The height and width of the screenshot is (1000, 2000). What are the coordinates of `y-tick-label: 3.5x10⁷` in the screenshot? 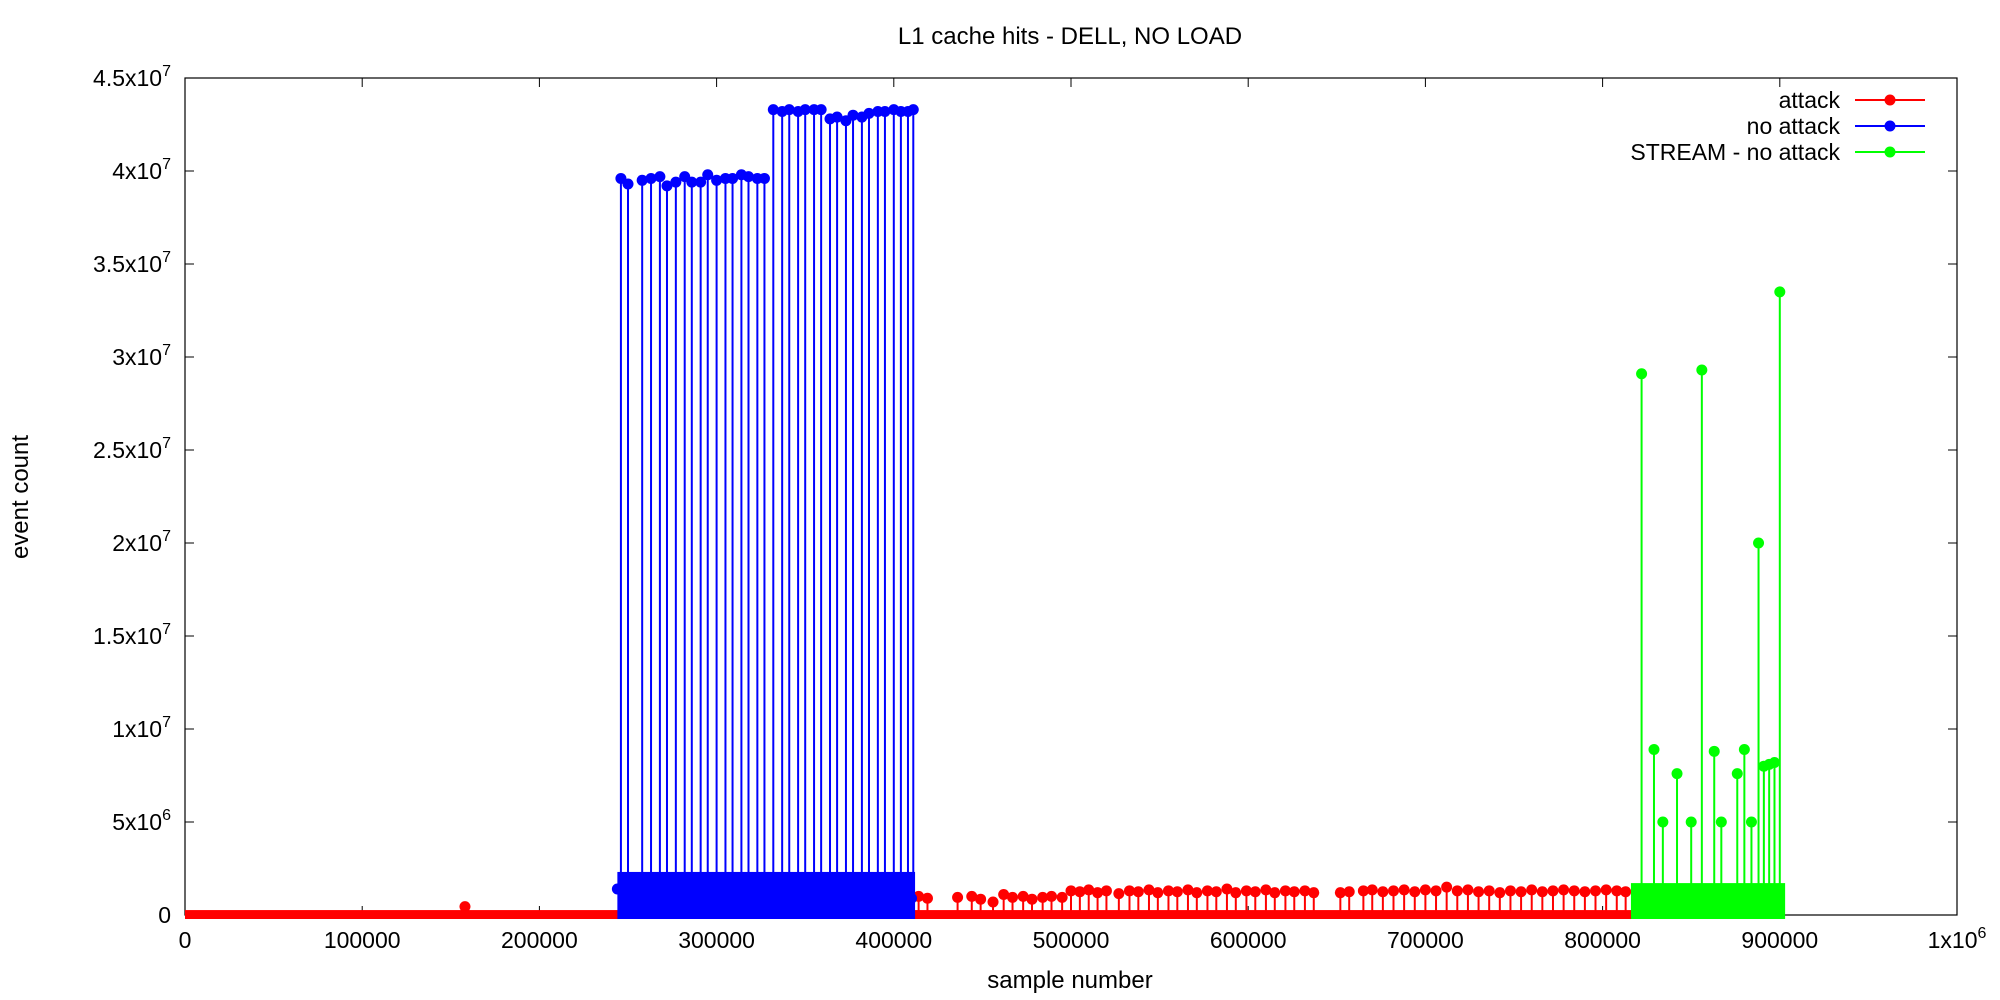 It's located at (132, 263).